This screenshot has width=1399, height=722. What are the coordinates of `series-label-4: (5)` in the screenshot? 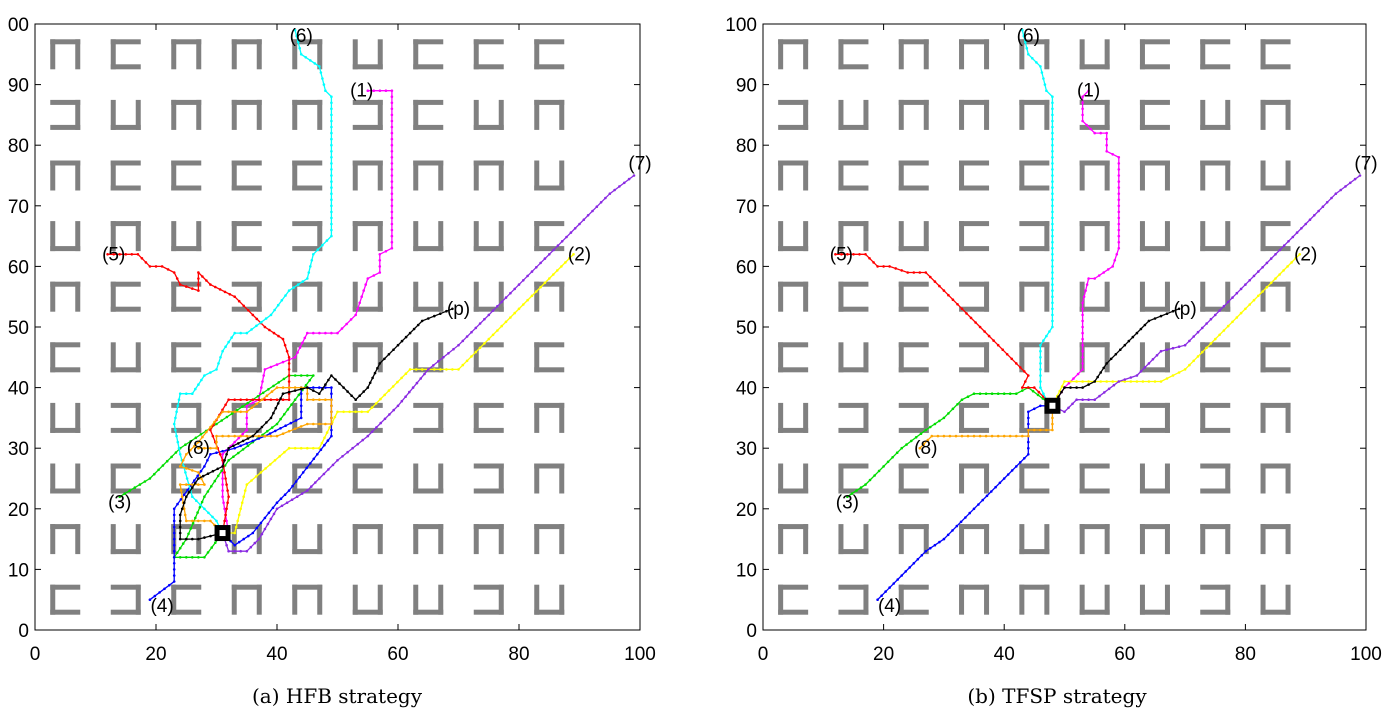 It's located at (113, 254).